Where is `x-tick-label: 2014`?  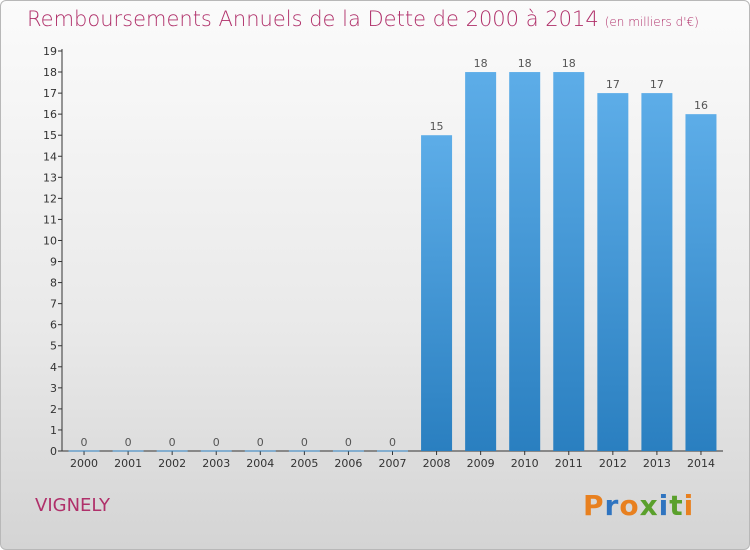
x-tick-label: 2014 is located at coordinates (701, 463).